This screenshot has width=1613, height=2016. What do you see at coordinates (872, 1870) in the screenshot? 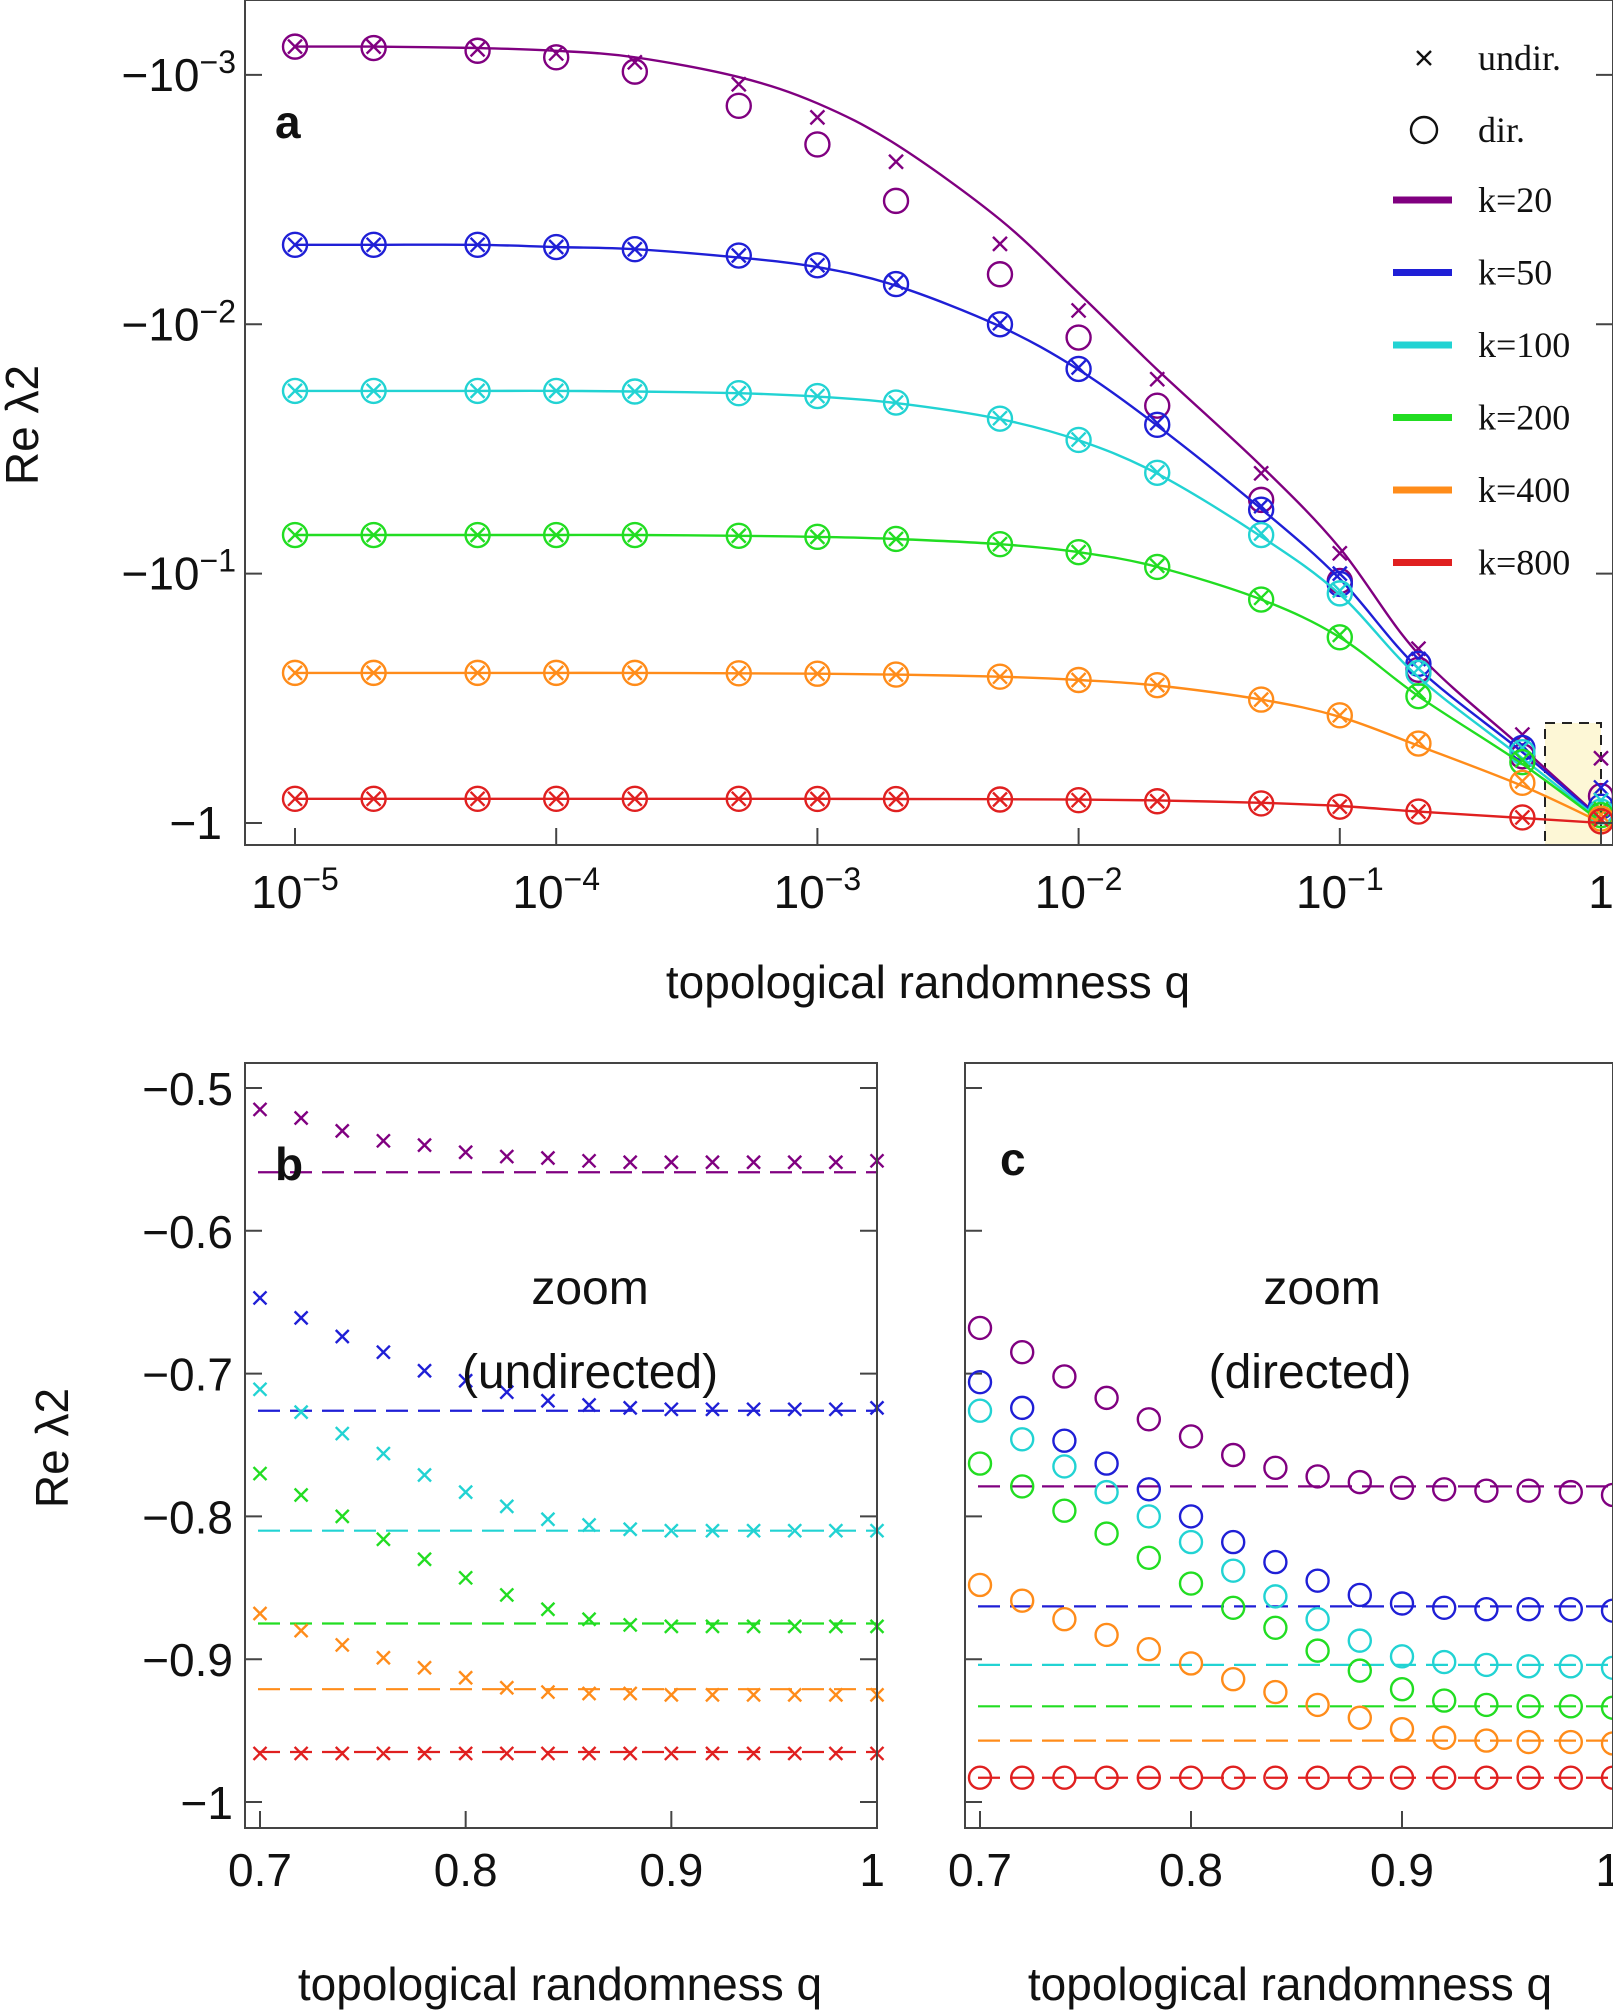
I see `x-tick-label: 1` at bounding box center [872, 1870].